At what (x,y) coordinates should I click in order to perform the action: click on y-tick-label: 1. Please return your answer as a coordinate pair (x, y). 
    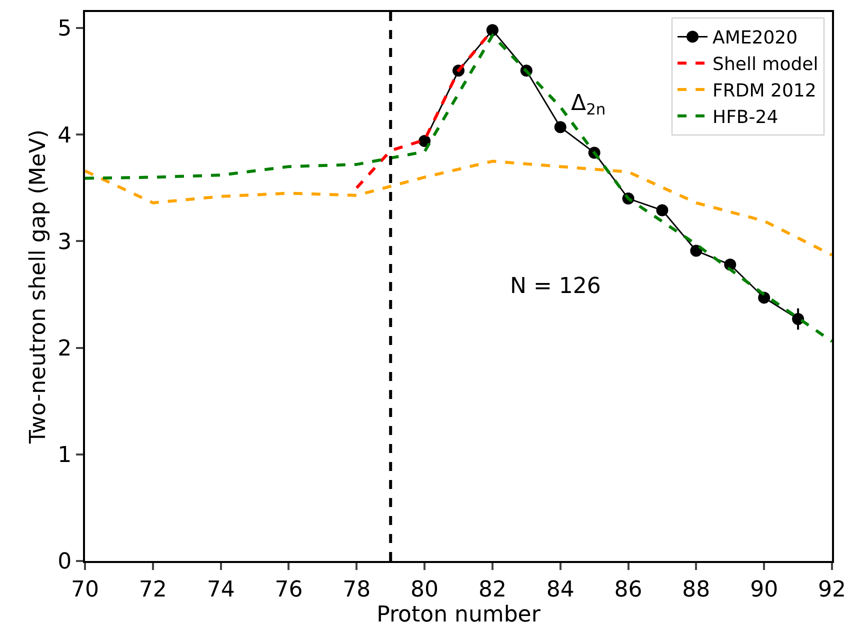
    Looking at the image, I should click on (65, 455).